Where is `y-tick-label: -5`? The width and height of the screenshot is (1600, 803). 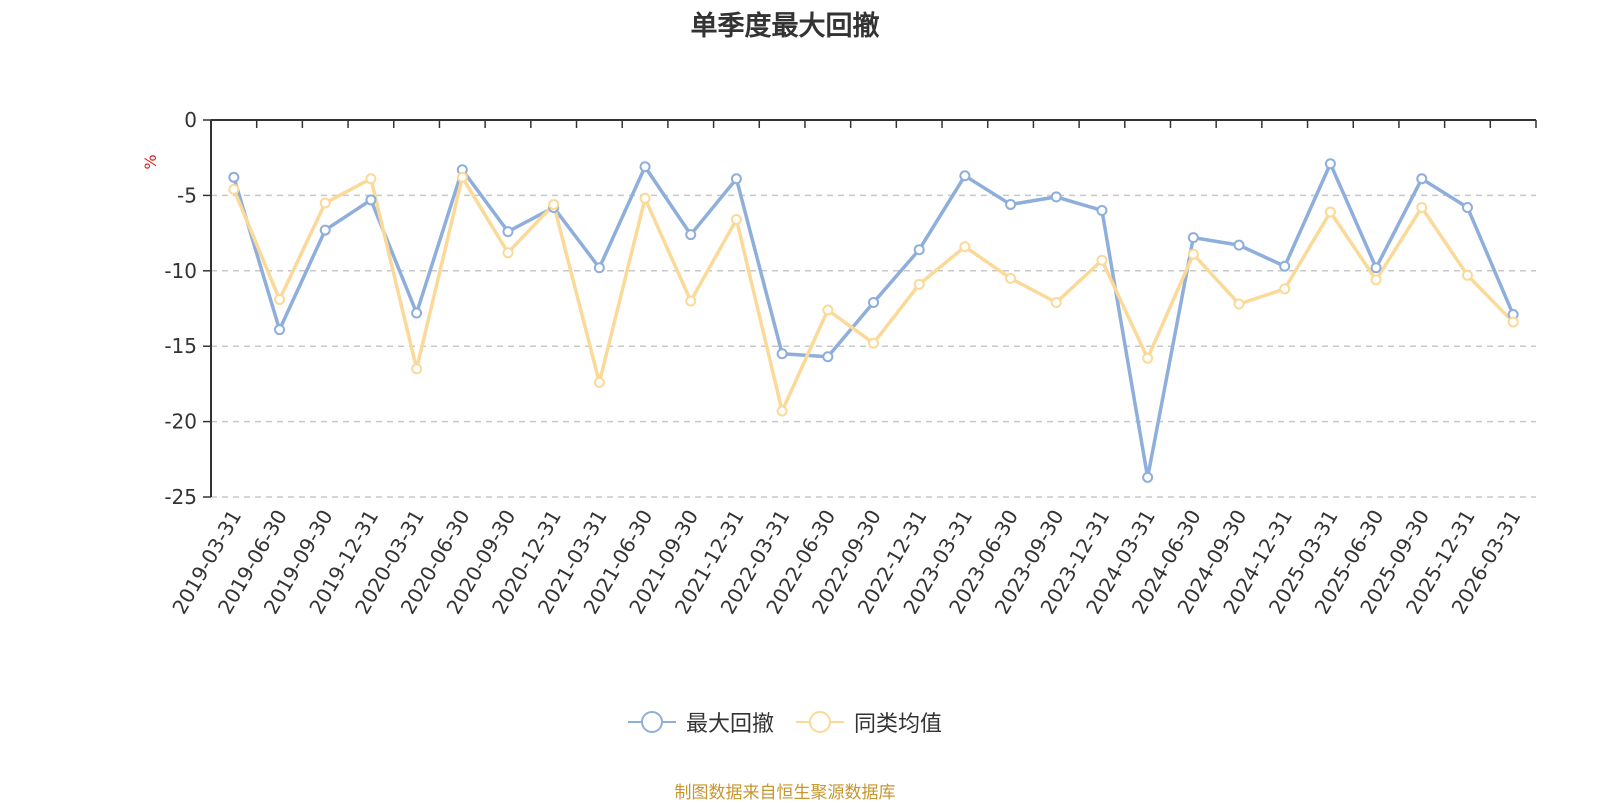
y-tick-label: -5 is located at coordinates (187, 195).